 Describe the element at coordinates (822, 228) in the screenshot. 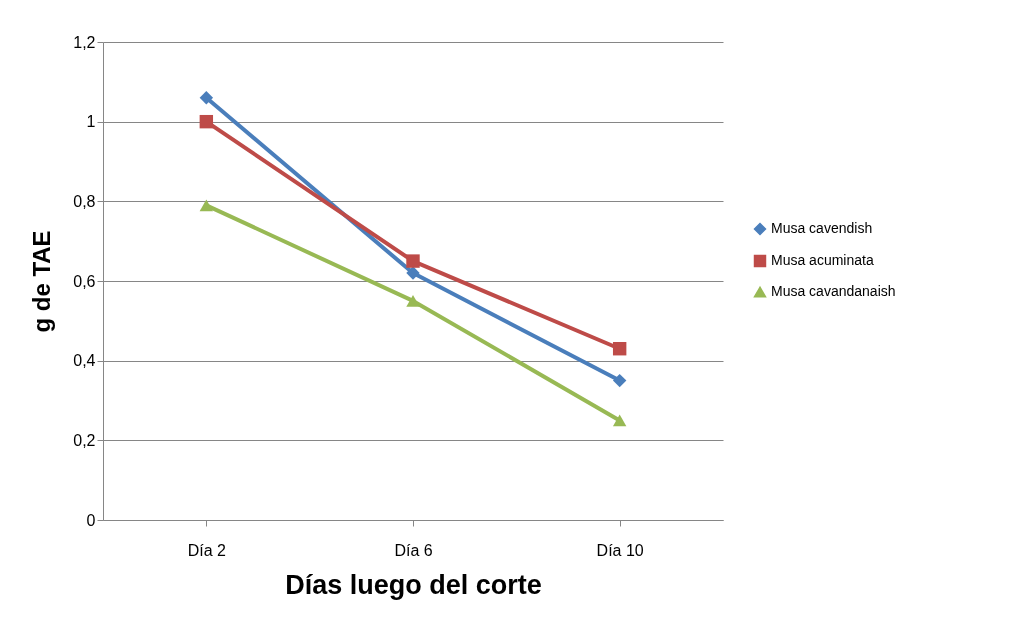

I see `legend-label: Musa cavendish` at that location.